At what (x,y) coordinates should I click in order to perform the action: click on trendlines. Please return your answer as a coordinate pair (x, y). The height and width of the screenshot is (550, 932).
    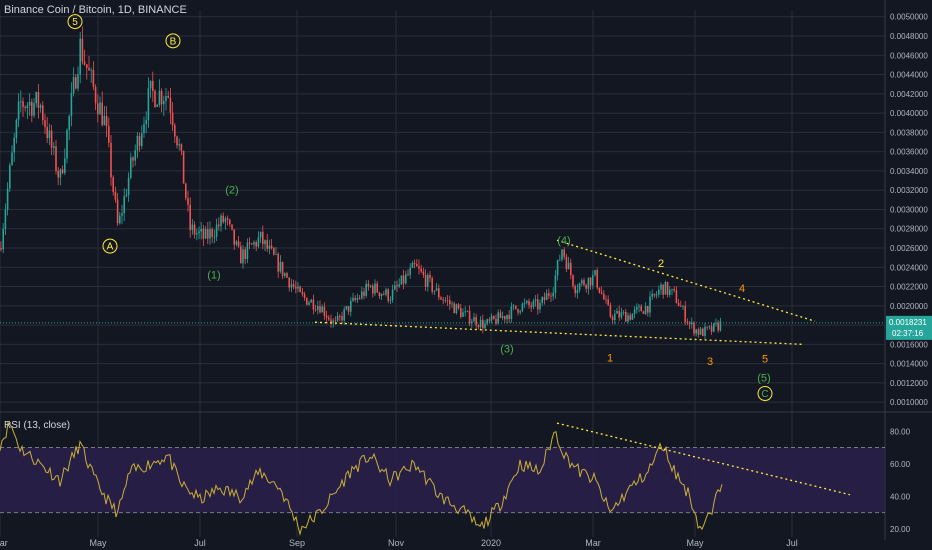
    Looking at the image, I should click on (565, 292).